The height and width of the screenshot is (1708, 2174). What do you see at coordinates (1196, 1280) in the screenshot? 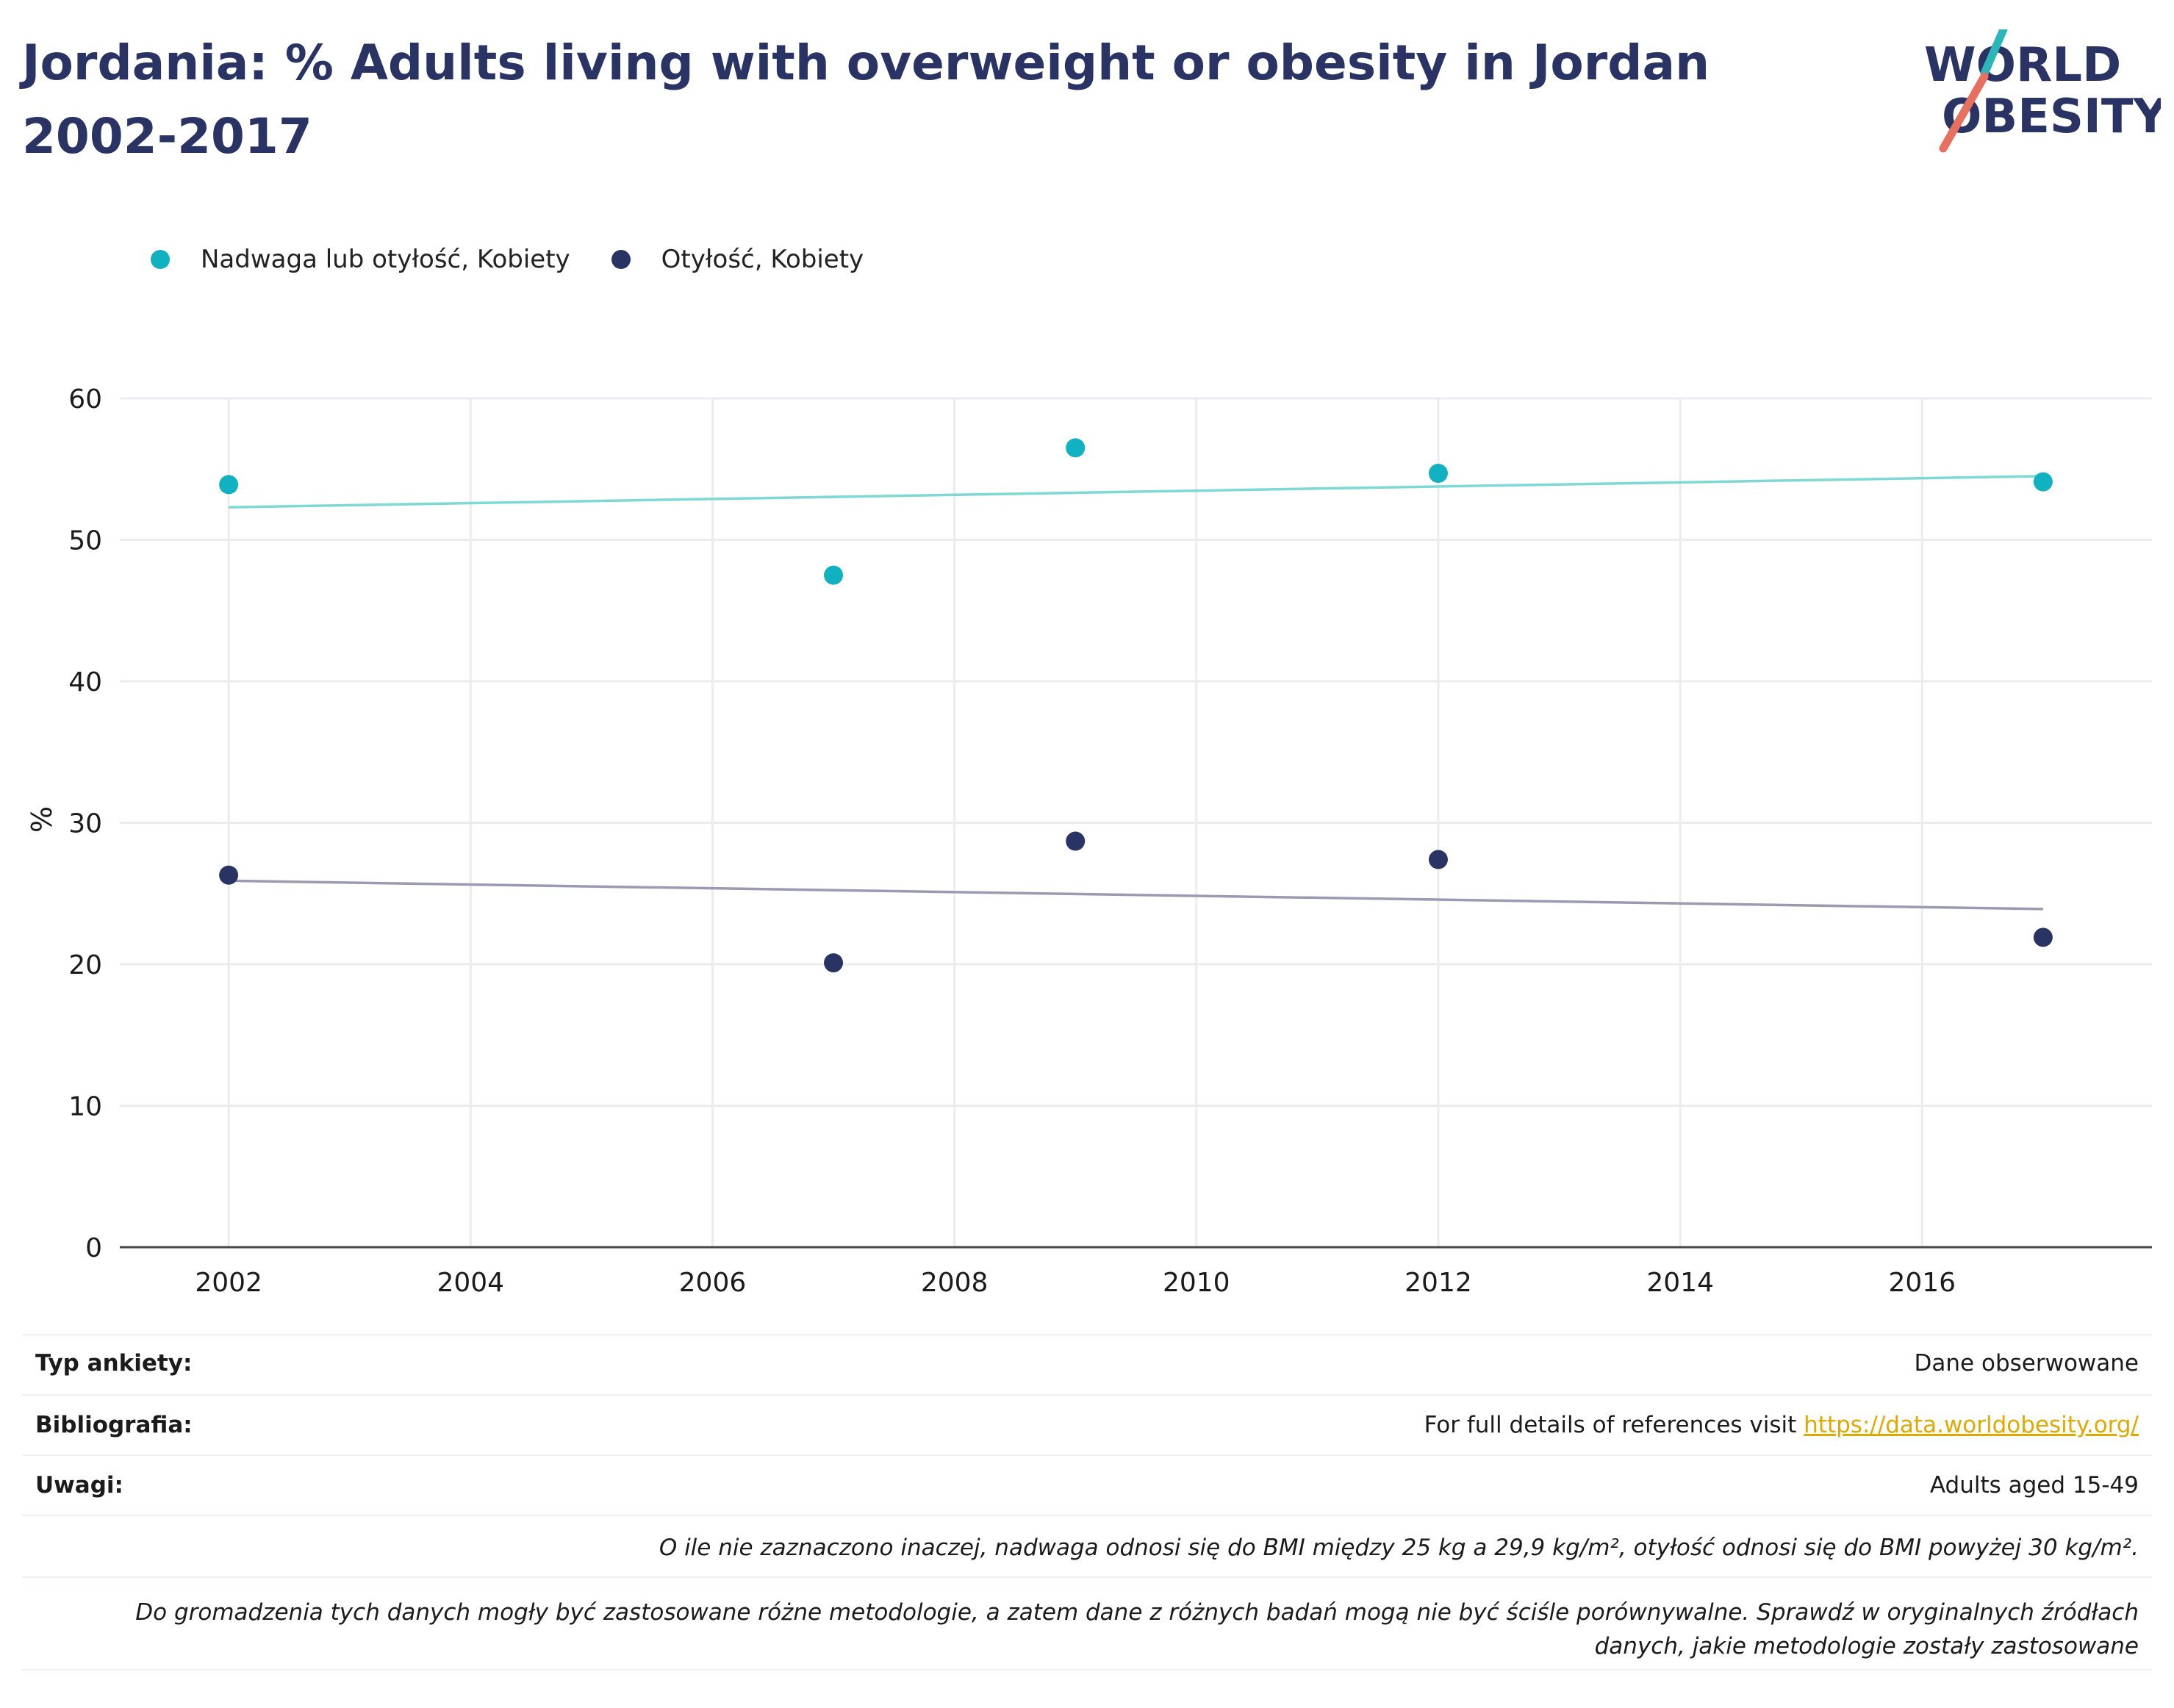
I see `x-tick-label: 2010` at bounding box center [1196, 1280].